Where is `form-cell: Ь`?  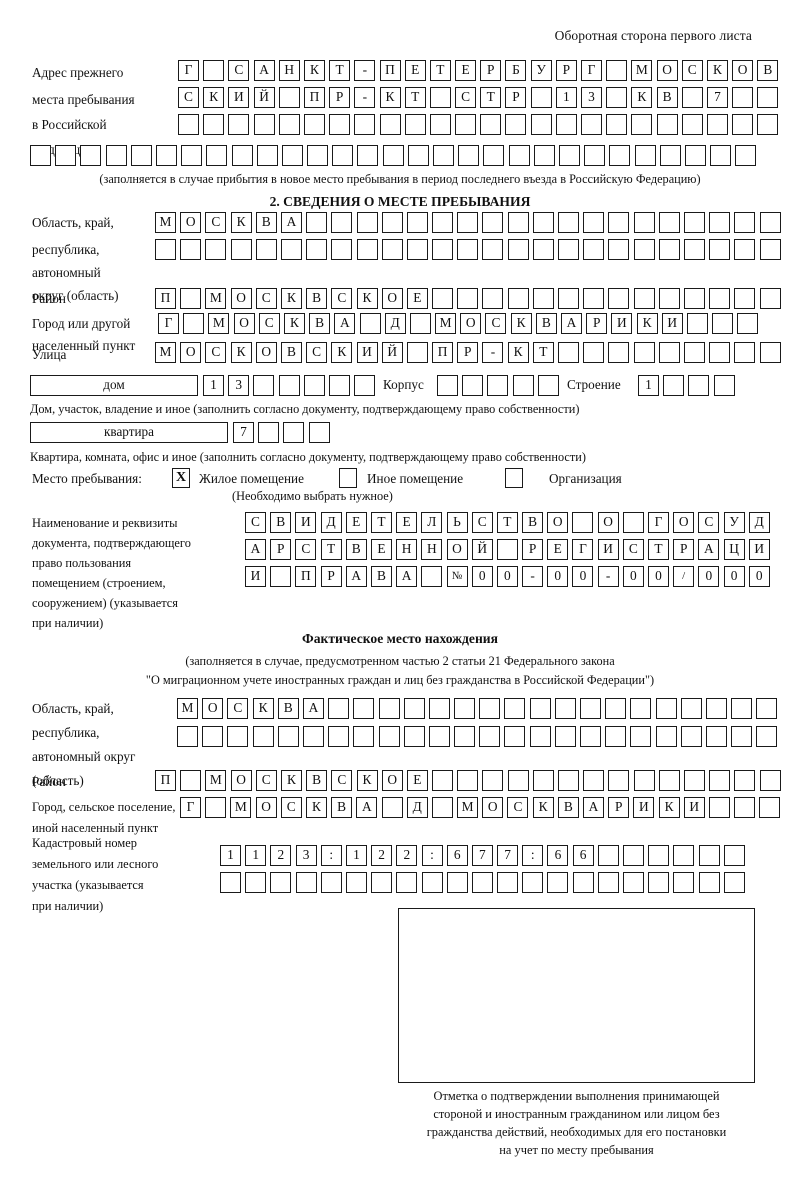 form-cell: Ь is located at coordinates (457, 522).